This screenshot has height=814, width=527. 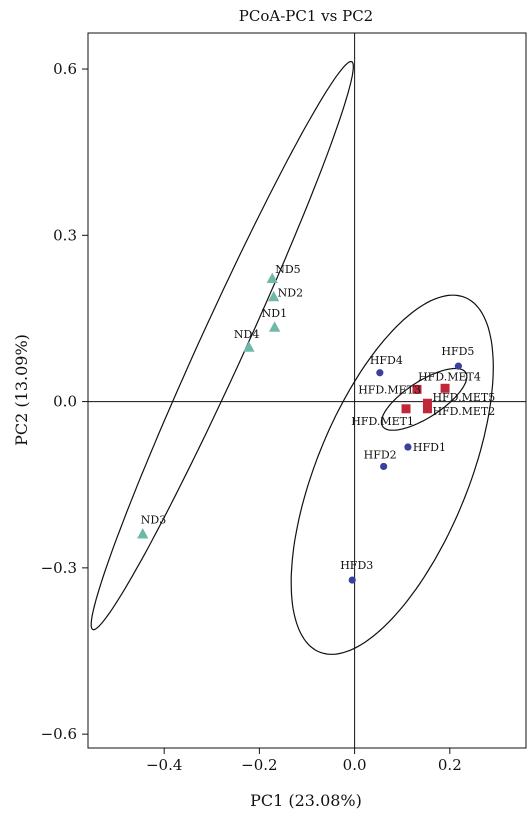 What do you see at coordinates (427, 409) in the screenshot?
I see `point-hfd-met2` at bounding box center [427, 409].